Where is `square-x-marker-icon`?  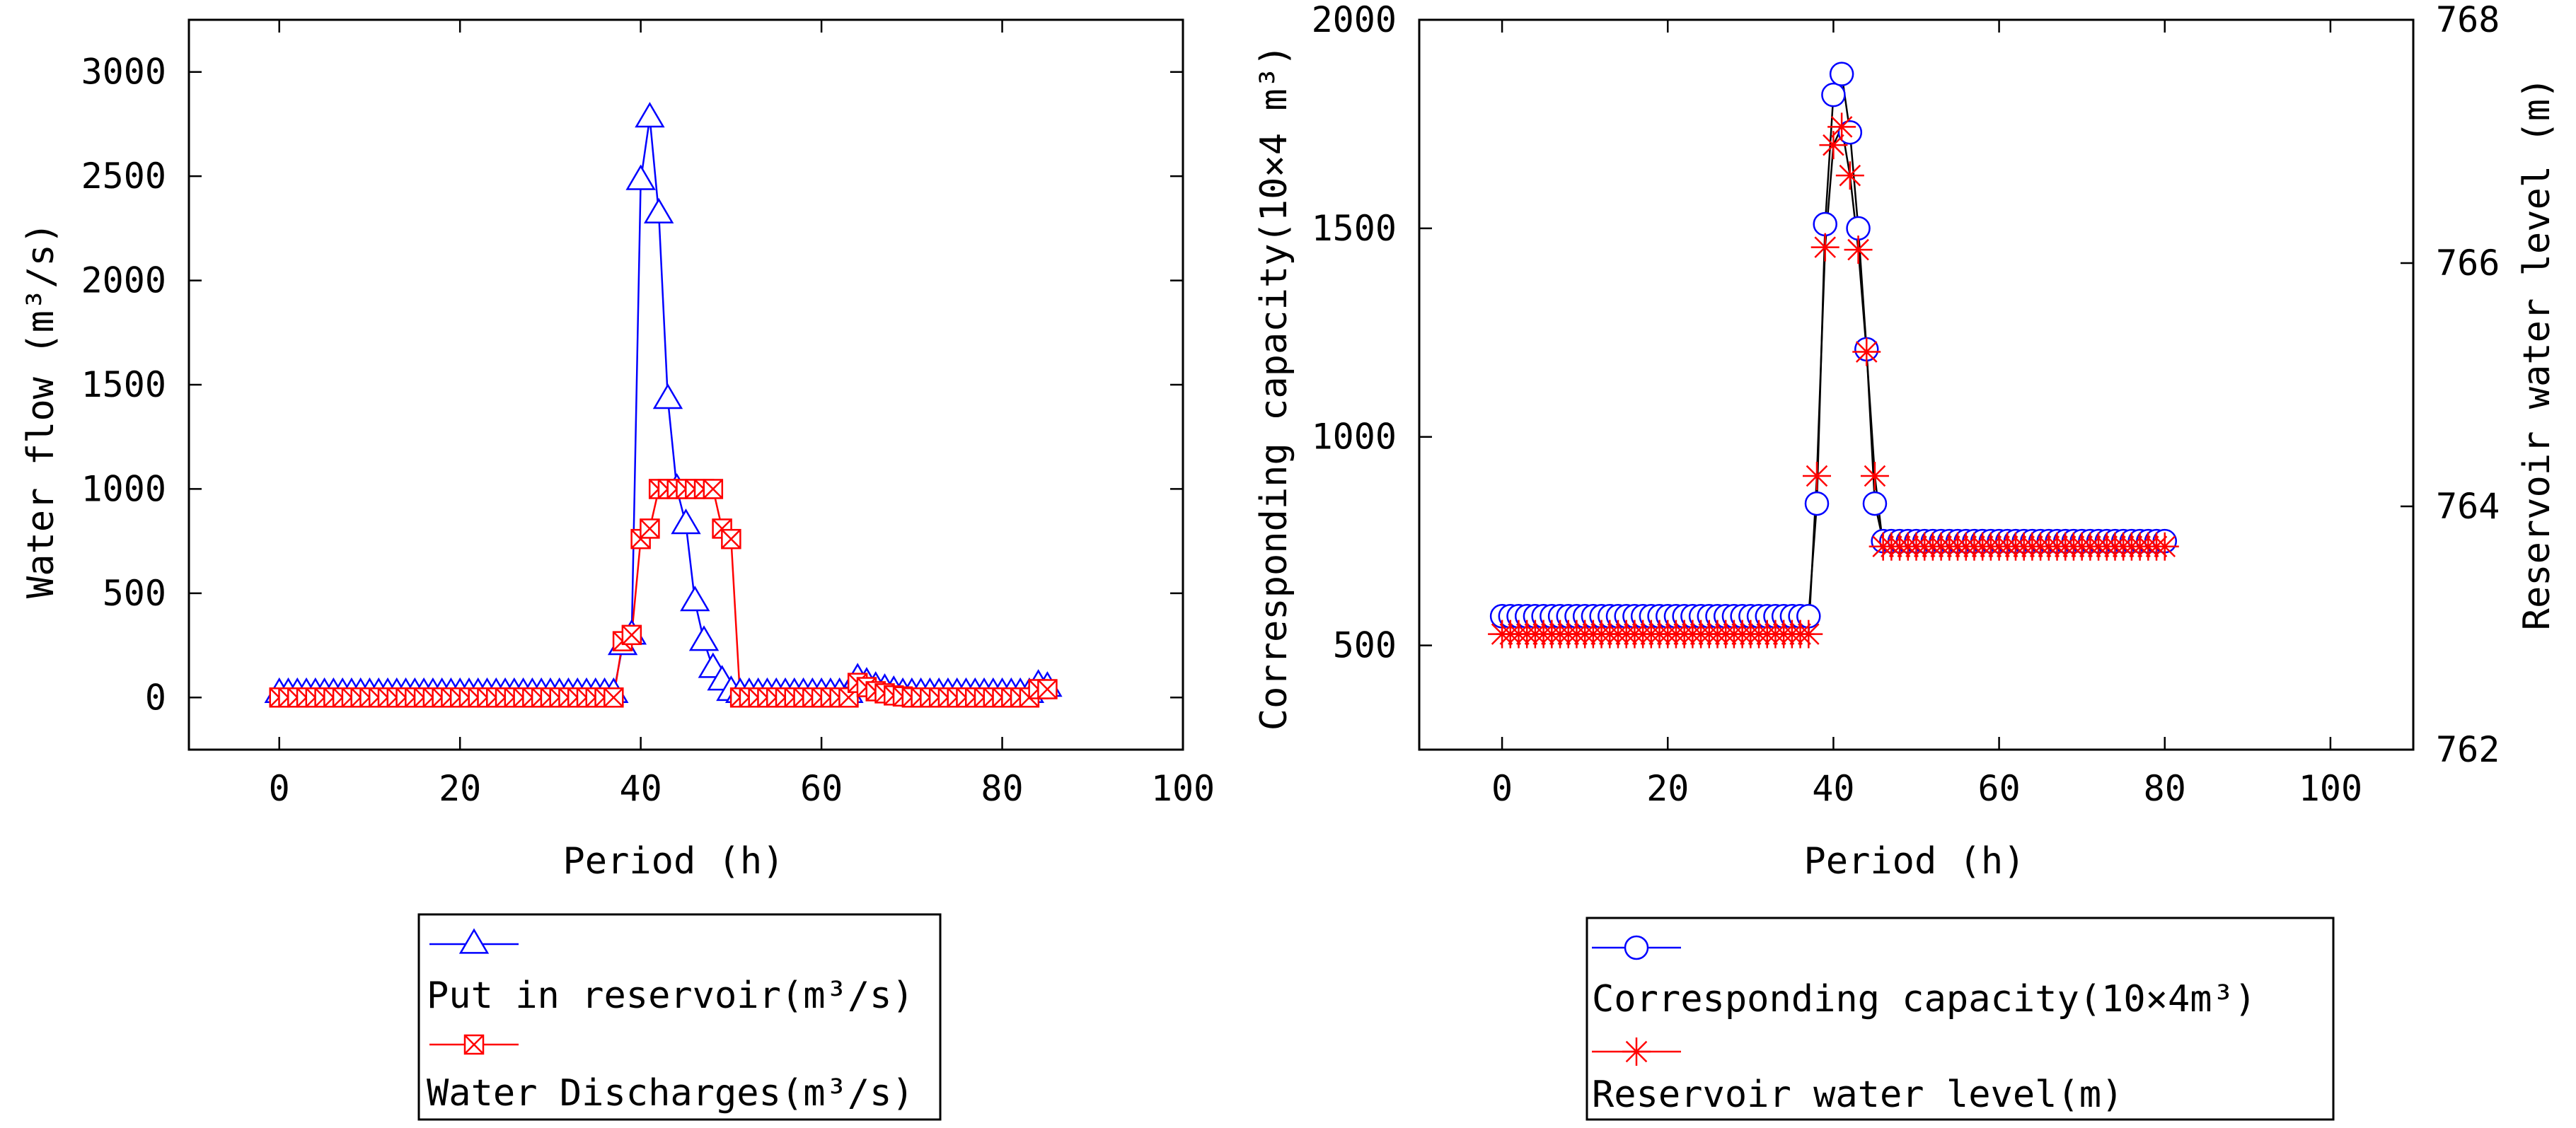
square-x-marker-icon is located at coordinates (474, 1044).